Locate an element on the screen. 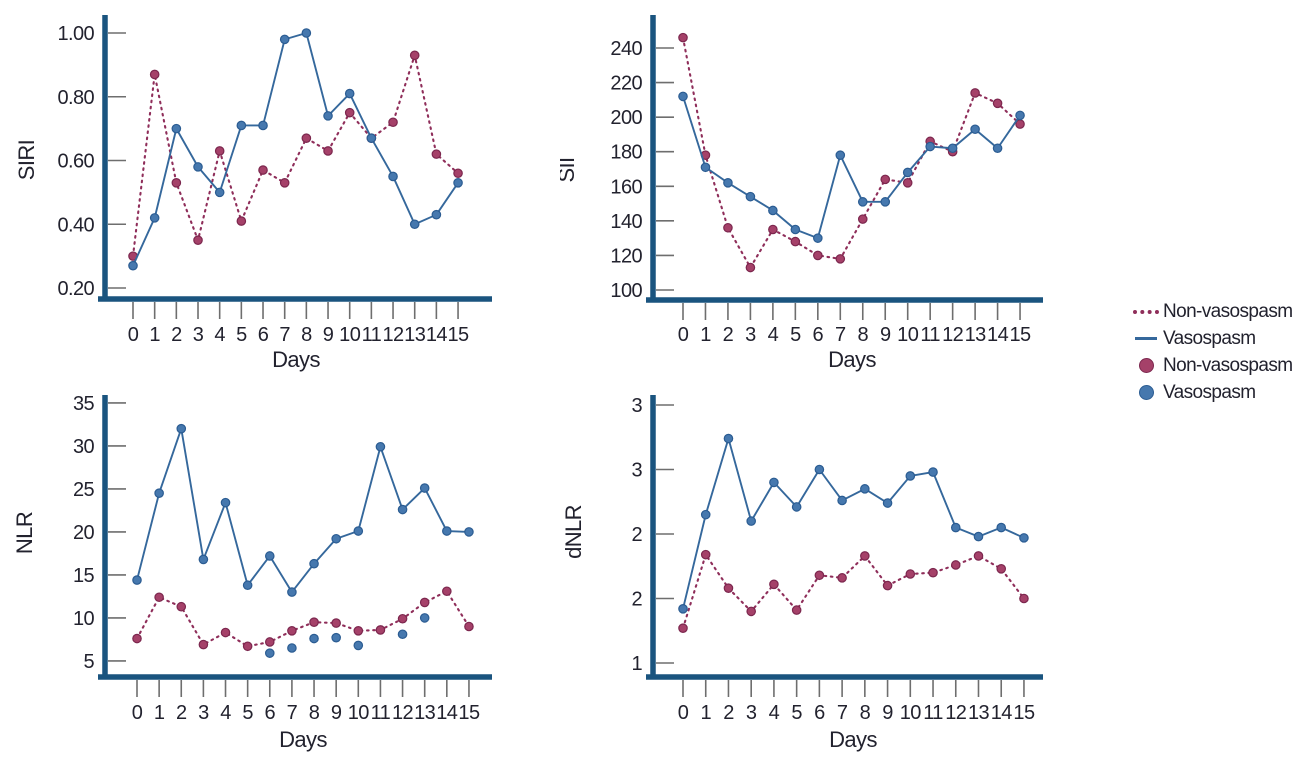 Image resolution: width=1311 pixels, height=766 pixels. legend-item-non-vasospasm-line: Non-vasospasm is located at coordinates (1220, 311).